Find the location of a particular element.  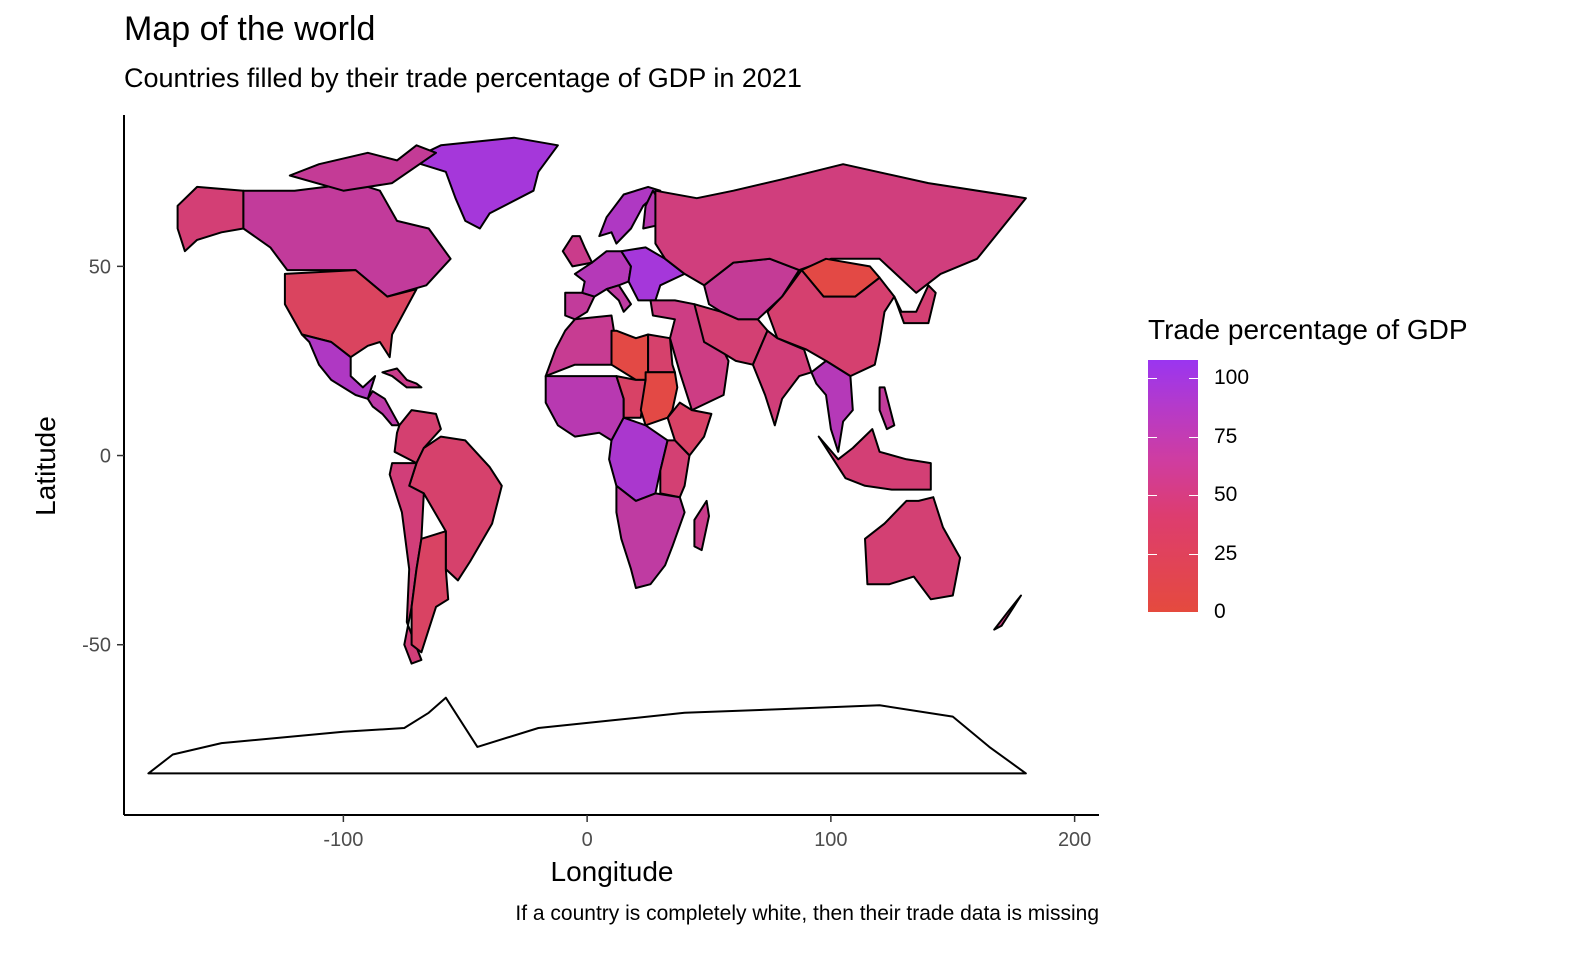

y-axis-title: Latitude is located at coordinates (45, 466).